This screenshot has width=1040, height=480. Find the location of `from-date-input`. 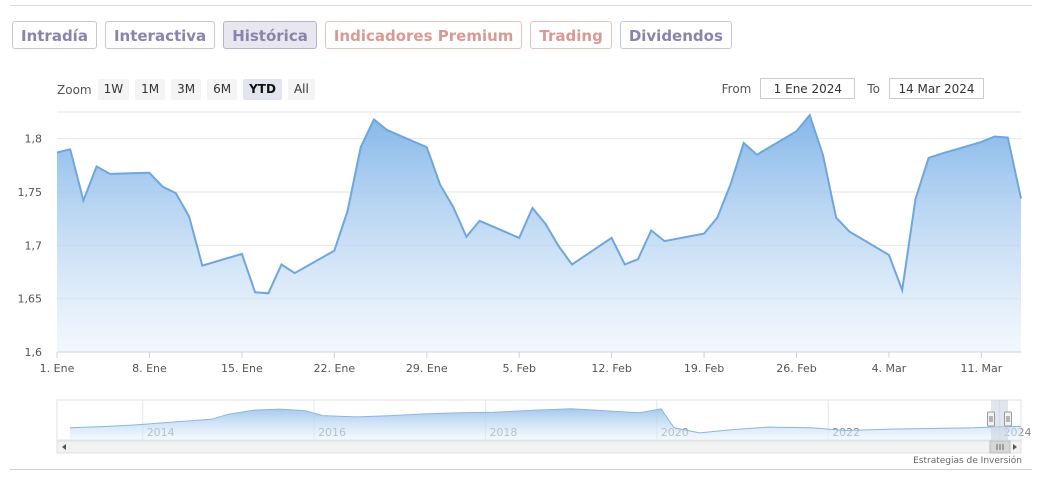

from-date-input is located at coordinates (808, 88).